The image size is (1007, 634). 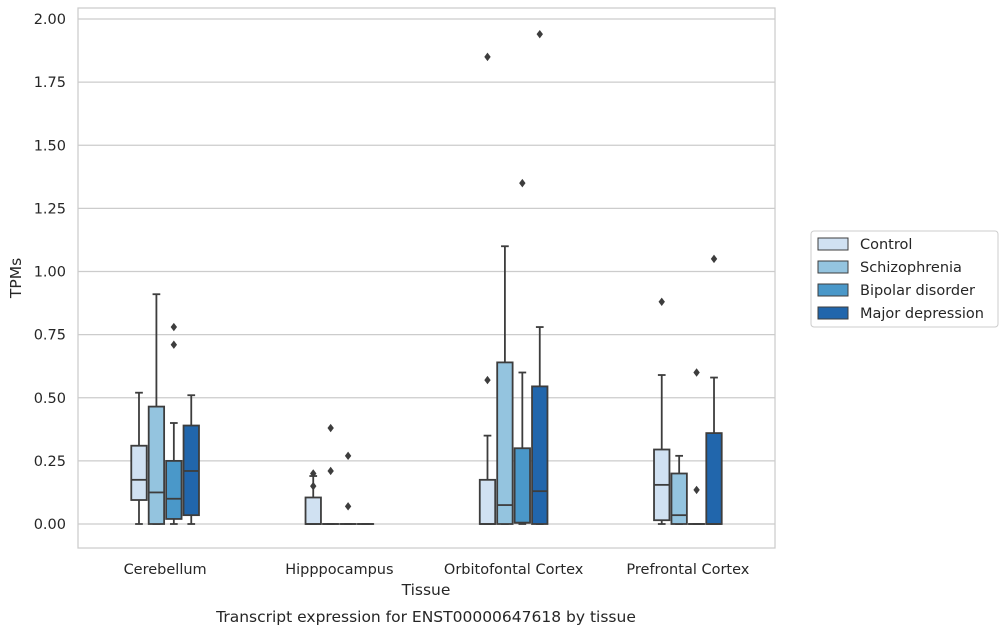 I want to click on legend-label: Schizophrenia, so click(x=911, y=268).